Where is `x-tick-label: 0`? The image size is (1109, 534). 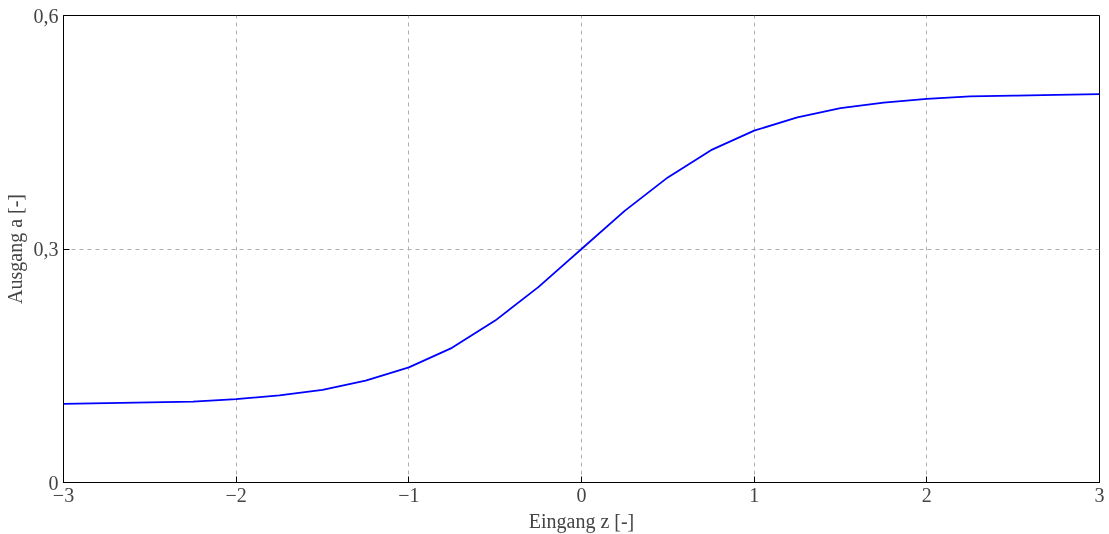 x-tick-label: 0 is located at coordinates (581, 494).